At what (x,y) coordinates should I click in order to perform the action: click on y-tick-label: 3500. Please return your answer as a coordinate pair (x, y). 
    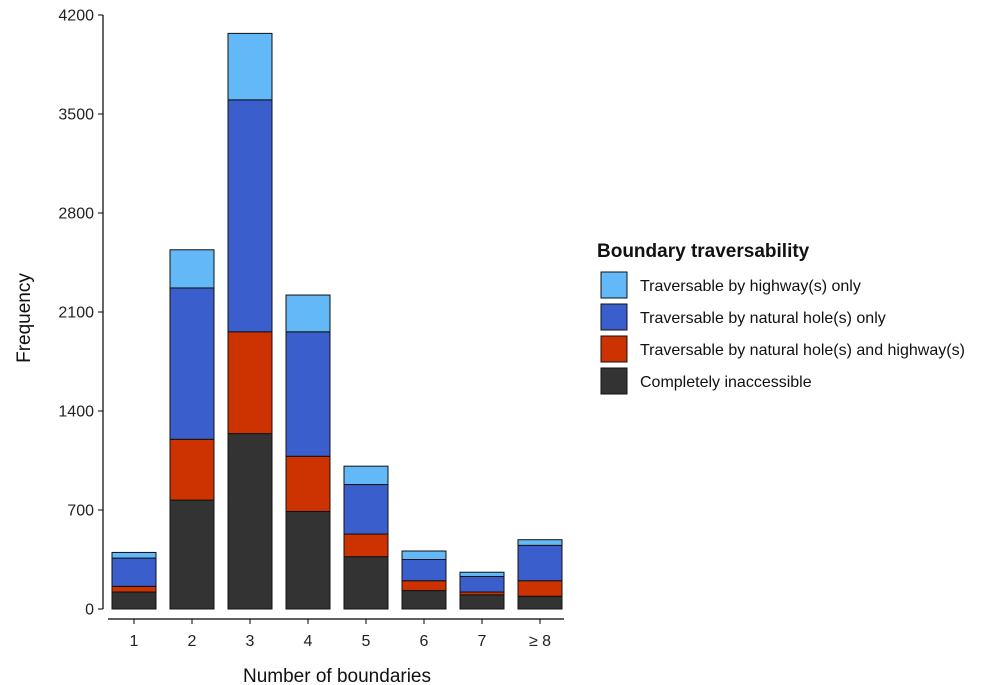
    Looking at the image, I should click on (76, 115).